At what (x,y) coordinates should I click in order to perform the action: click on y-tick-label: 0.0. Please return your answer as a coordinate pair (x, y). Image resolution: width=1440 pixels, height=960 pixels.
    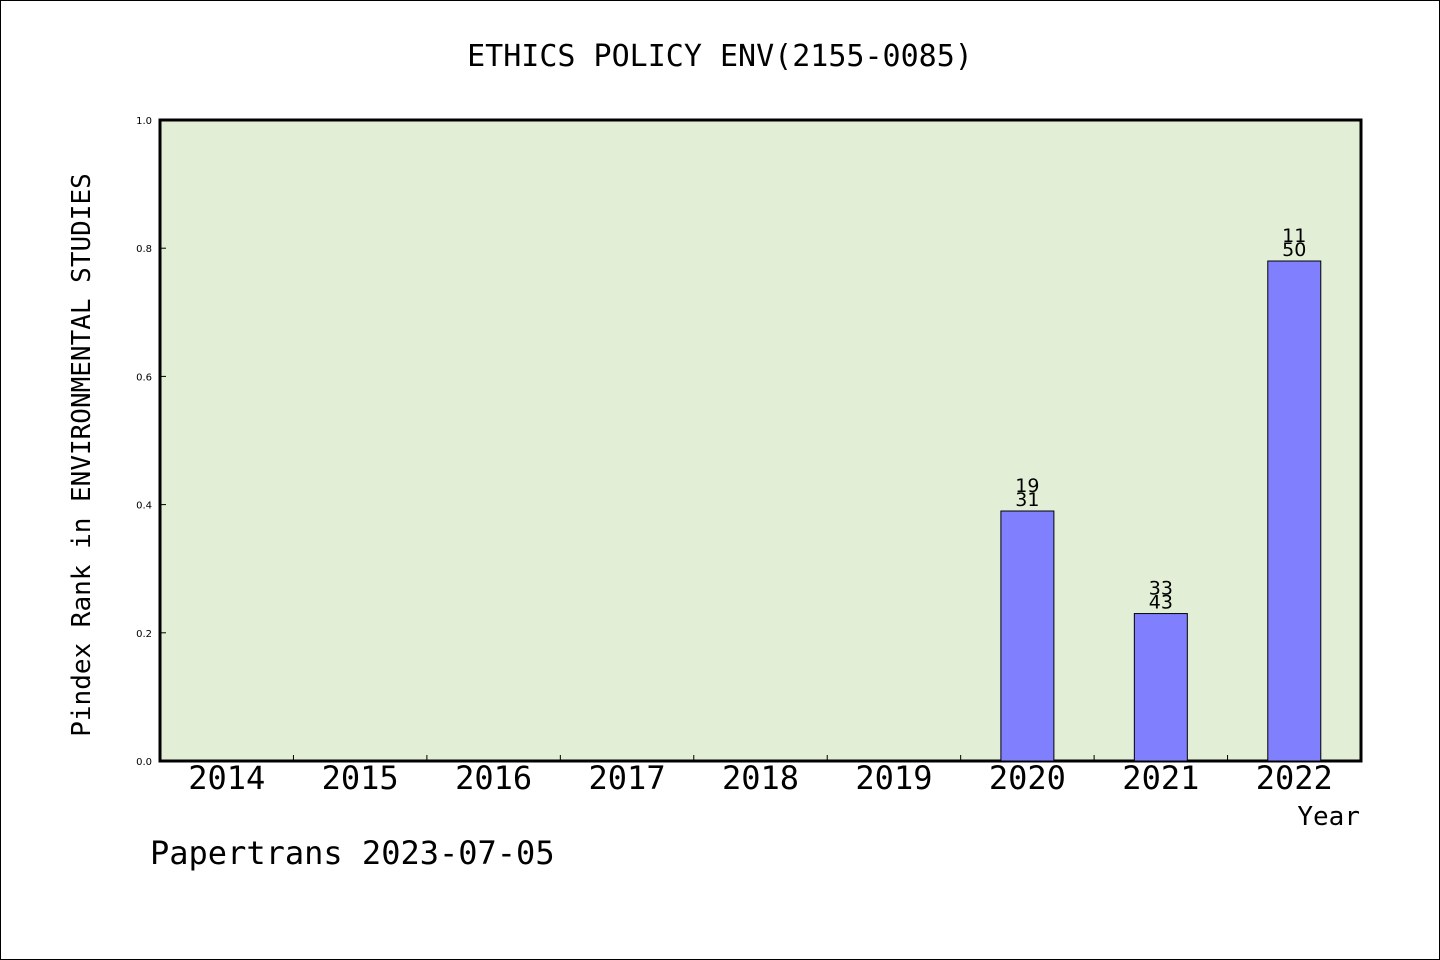
    Looking at the image, I should click on (144, 762).